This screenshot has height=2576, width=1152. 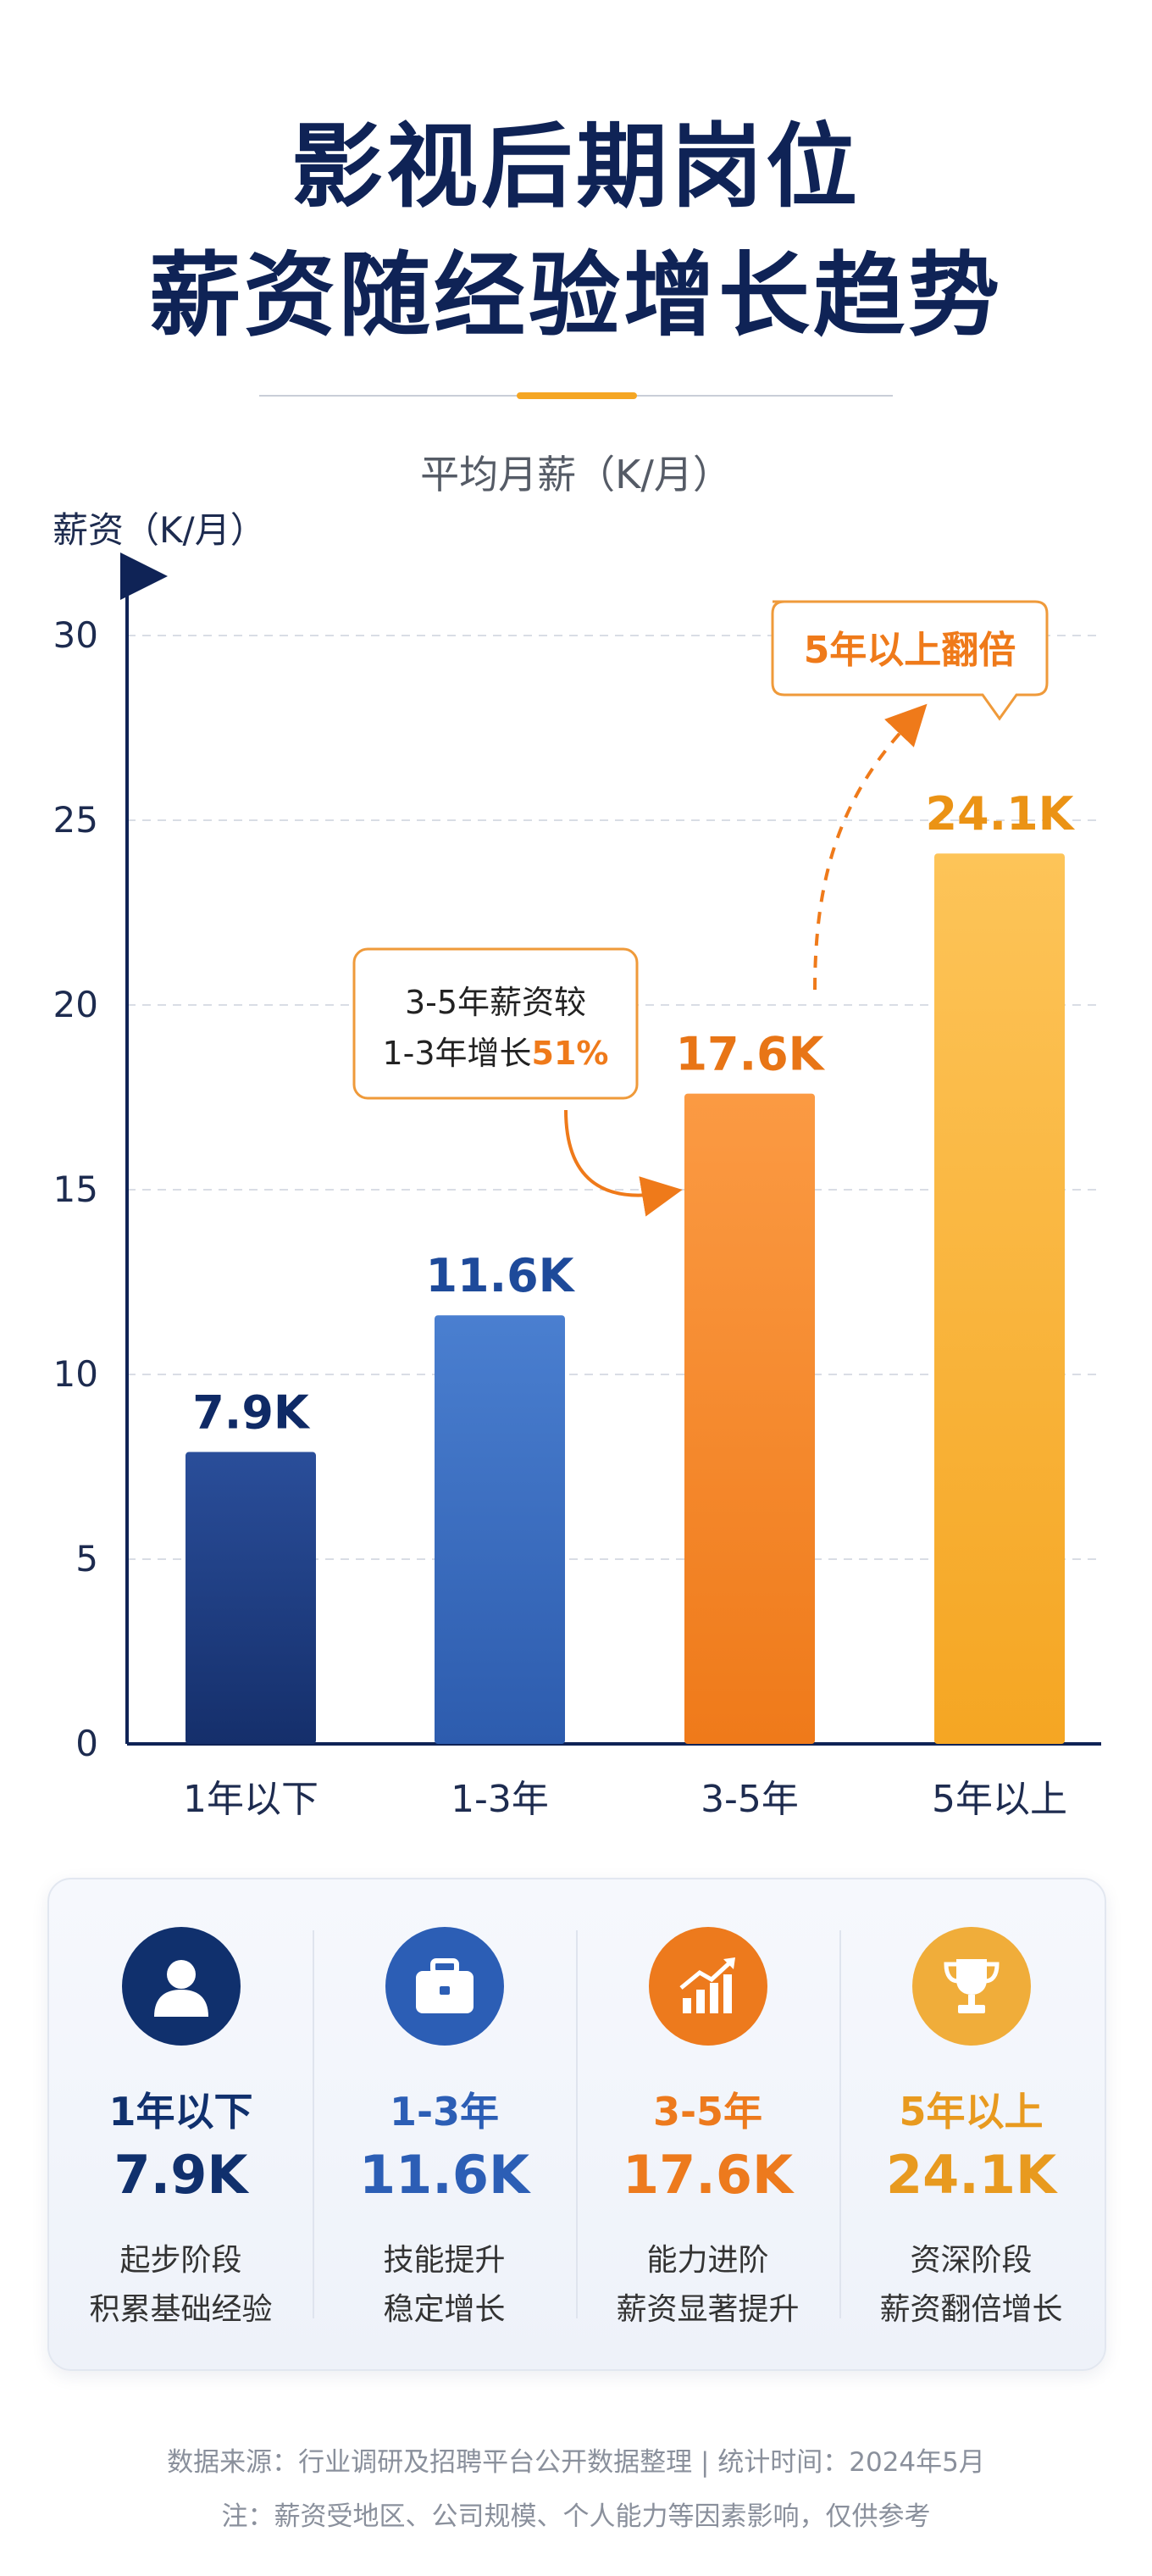 I want to click on summary-range: 3-5年, so click(x=707, y=2112).